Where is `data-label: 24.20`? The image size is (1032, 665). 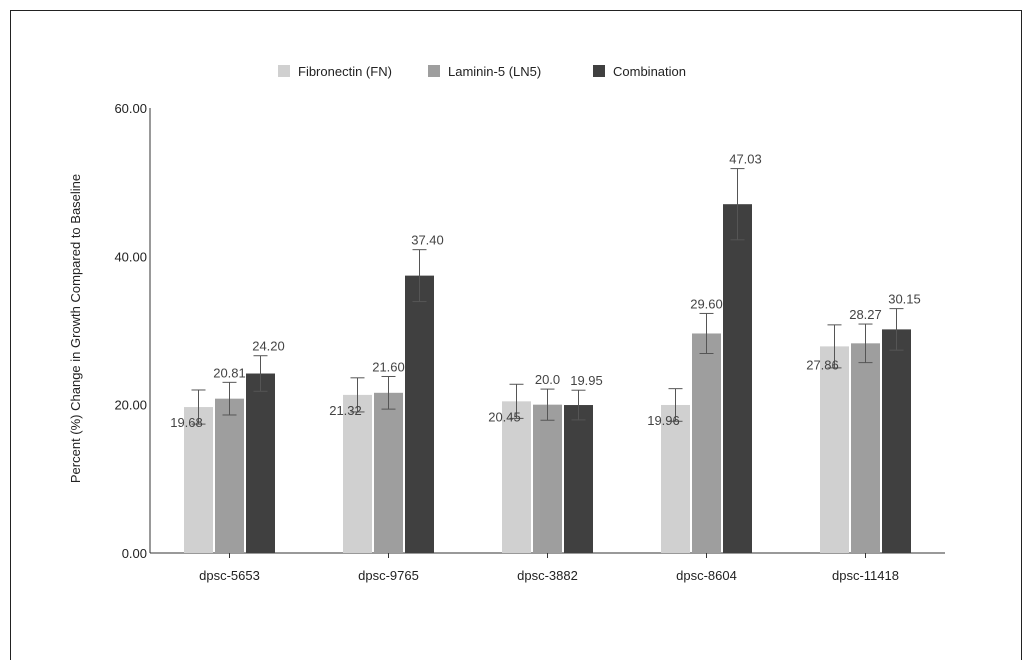 data-label: 24.20 is located at coordinates (268, 346).